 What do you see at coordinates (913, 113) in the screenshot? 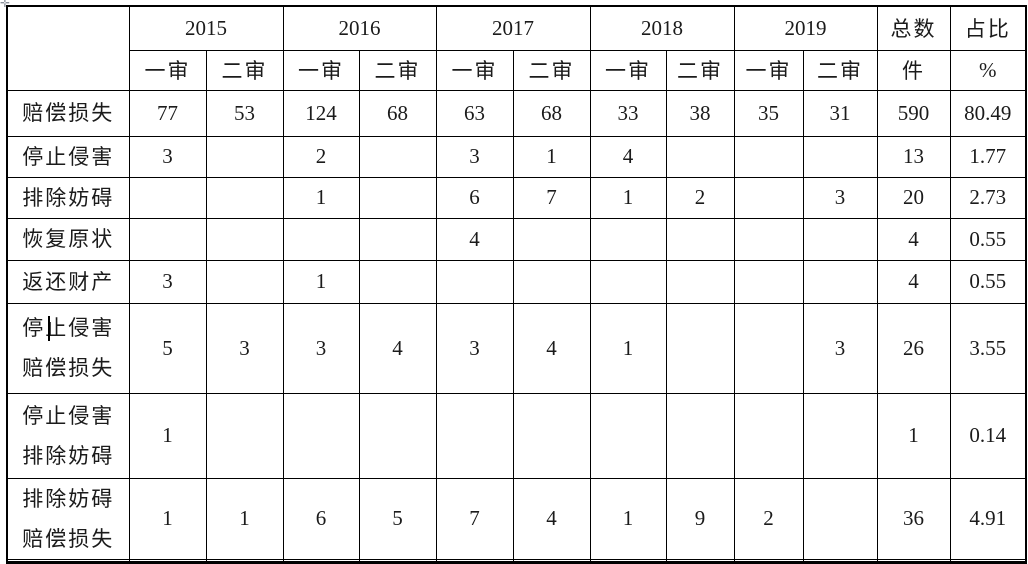
I see `total-cell: 590` at bounding box center [913, 113].